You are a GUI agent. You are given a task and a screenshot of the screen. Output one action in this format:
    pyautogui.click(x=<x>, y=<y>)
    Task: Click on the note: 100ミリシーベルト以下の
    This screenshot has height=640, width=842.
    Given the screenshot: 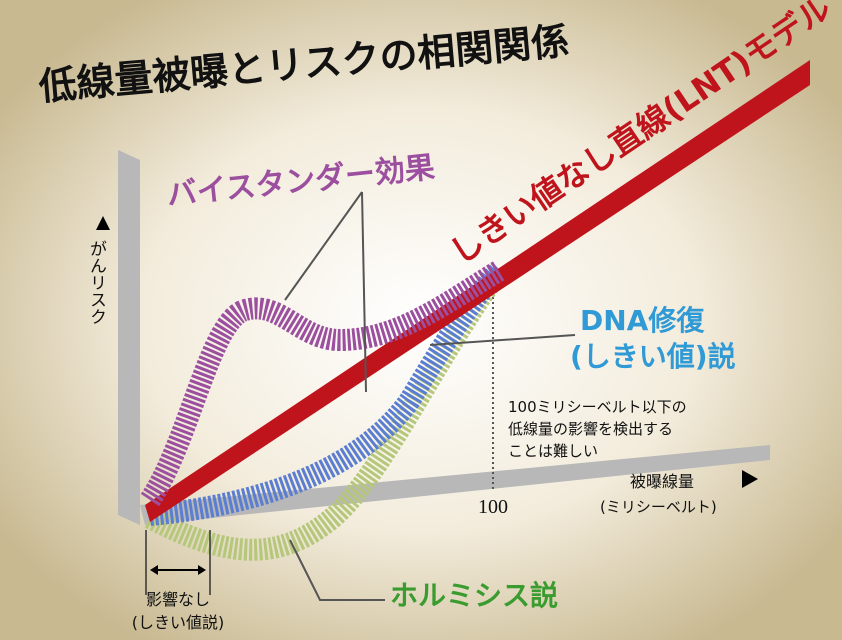 What is the action you would take?
    pyautogui.click(x=597, y=407)
    